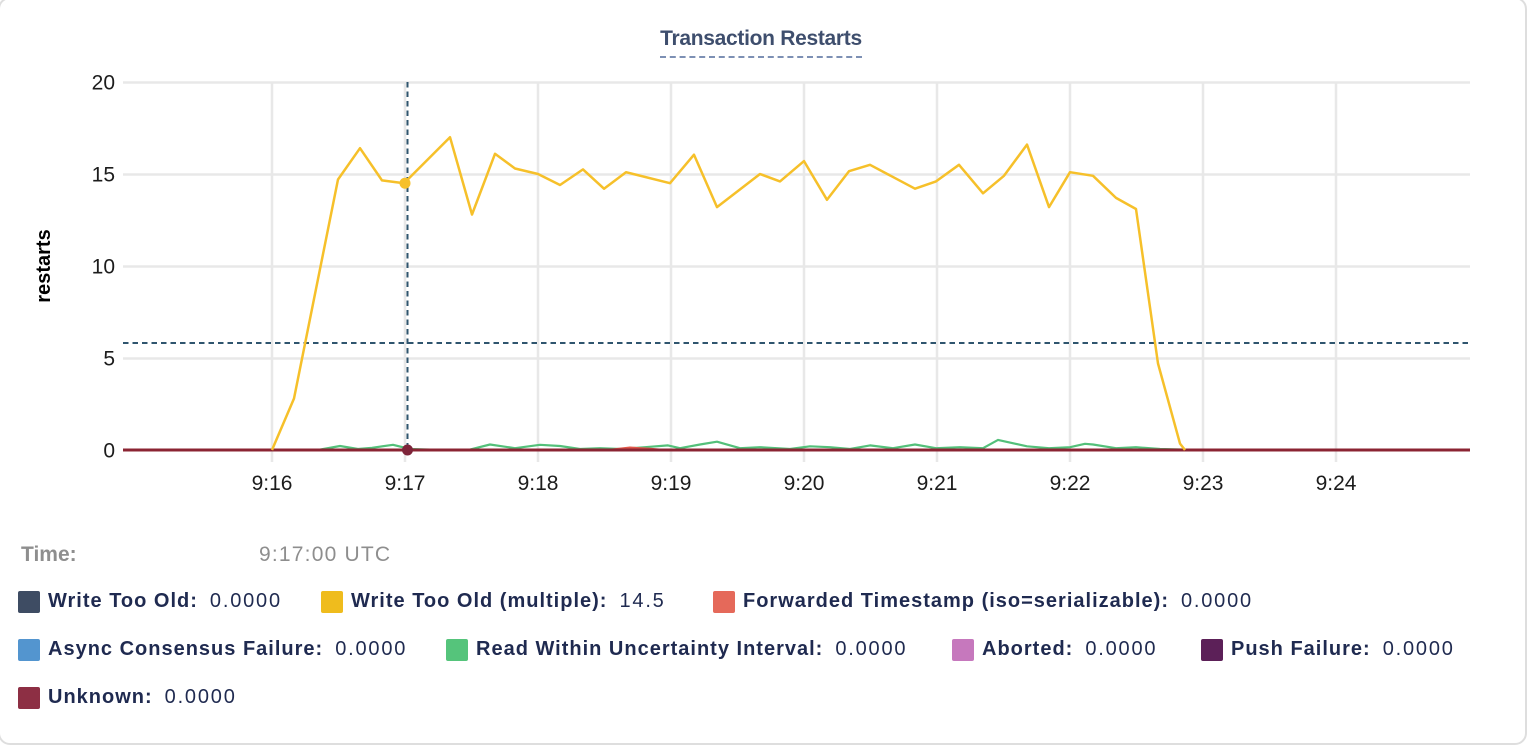 The image size is (1528, 745). I want to click on svg-text: 9:23, so click(1203, 483).